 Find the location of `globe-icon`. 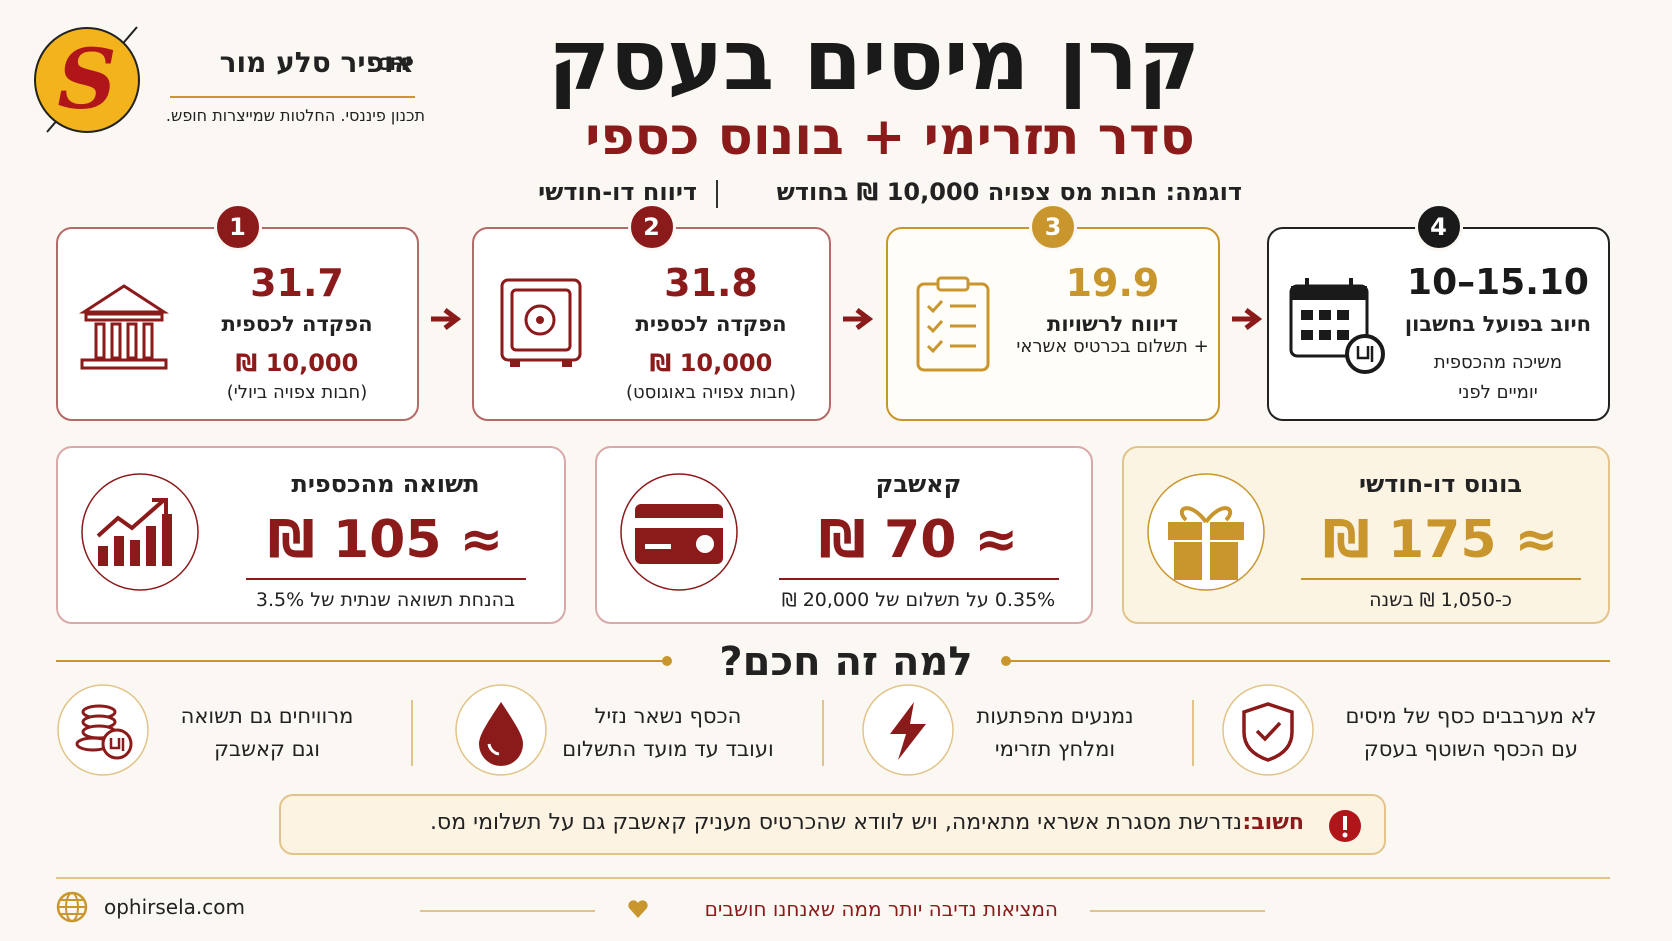

globe-icon is located at coordinates (72, 907).